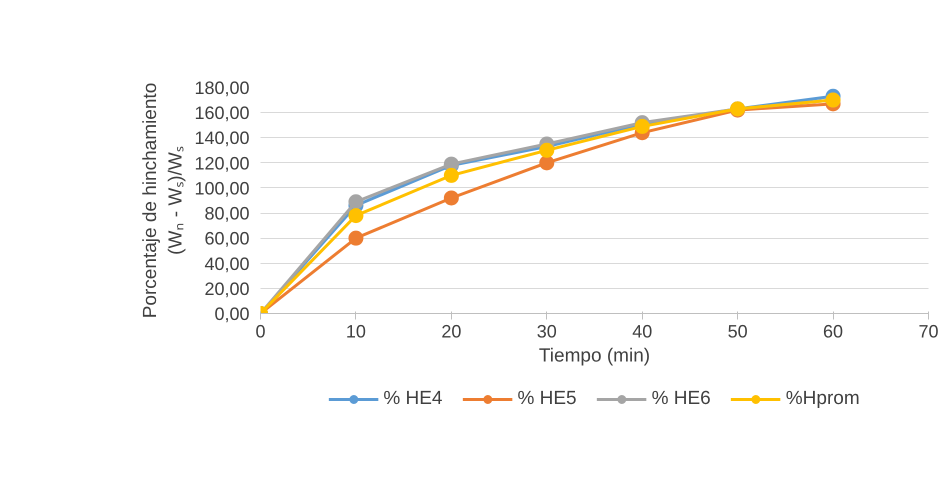 The width and height of the screenshot is (952, 485). Describe the element at coordinates (928, 332) in the screenshot. I see `x-tick-label: 70` at that location.